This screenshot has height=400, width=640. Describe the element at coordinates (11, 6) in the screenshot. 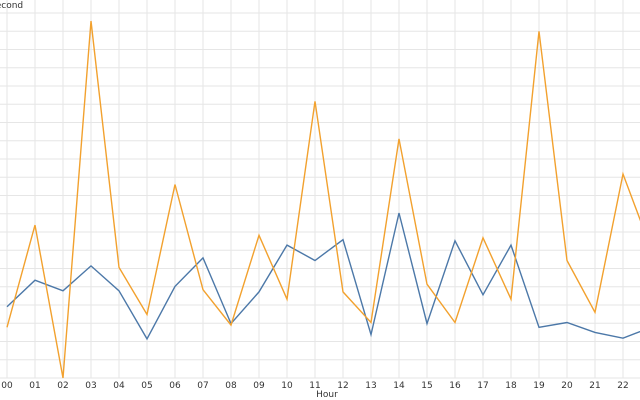

I see `y-axis-title: Second` at that location.